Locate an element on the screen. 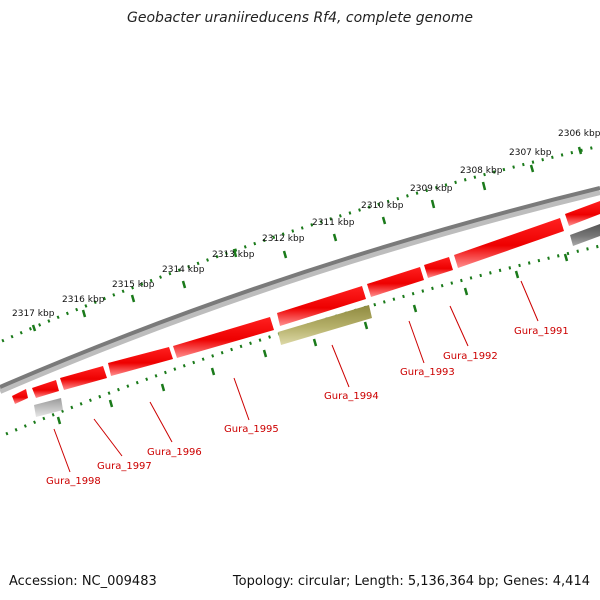 Image resolution: width=600 pixels, height=600 pixels. scale-label-2316: 2316 kbp is located at coordinates (83, 300).